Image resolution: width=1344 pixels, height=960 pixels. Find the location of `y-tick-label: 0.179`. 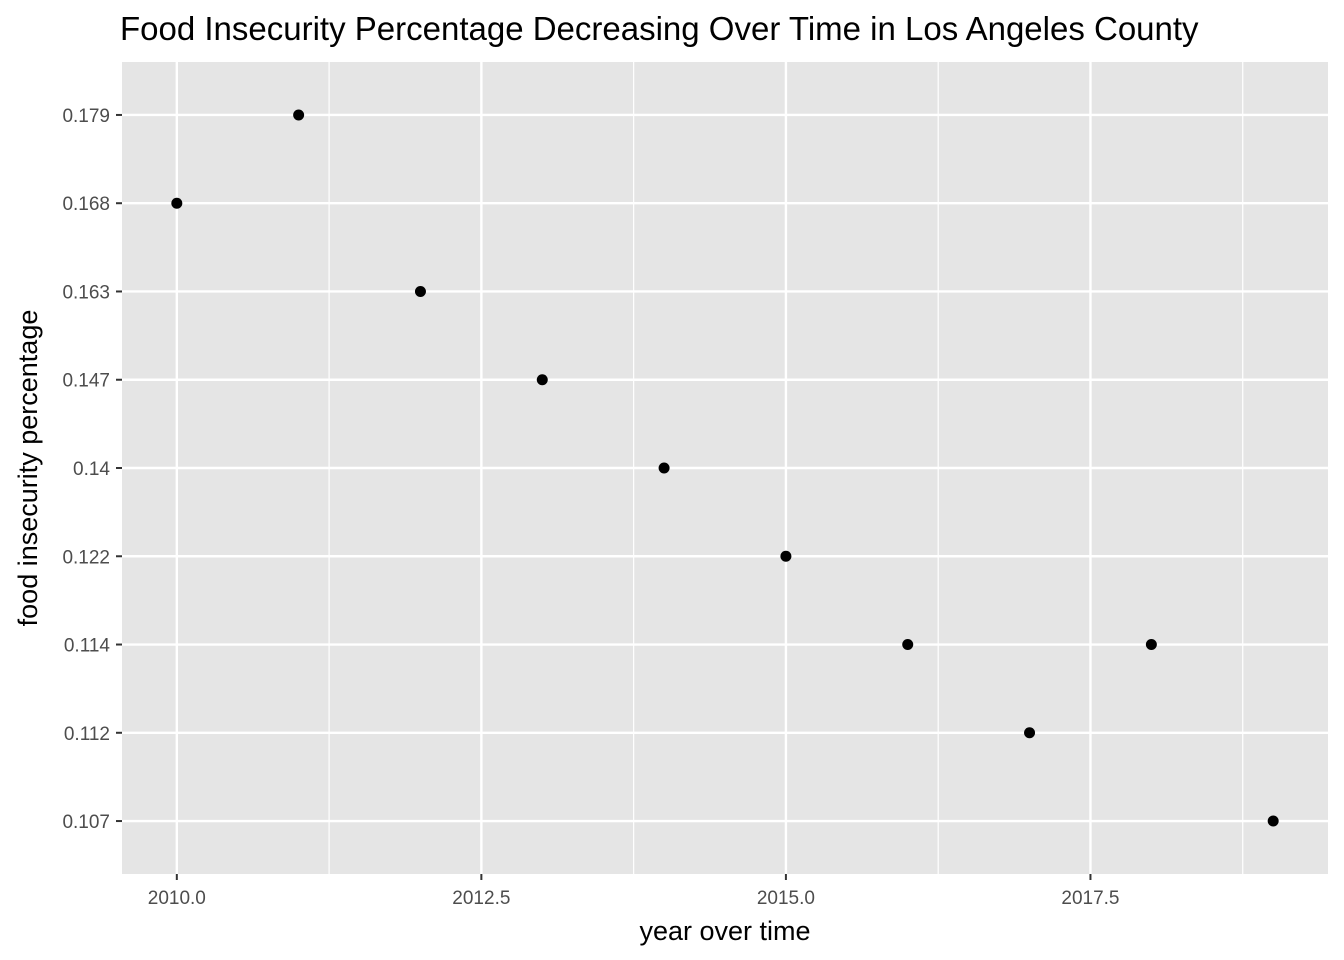

y-tick-label: 0.179 is located at coordinates (86, 116).